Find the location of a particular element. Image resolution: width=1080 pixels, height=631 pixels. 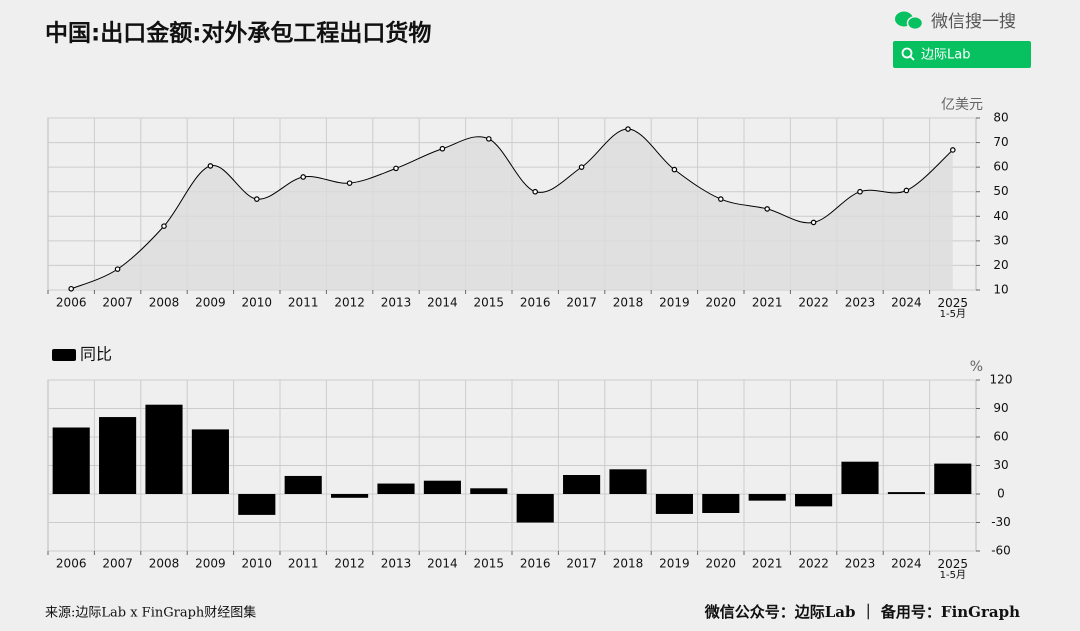

y-tick-label: 70 is located at coordinates (1000, 142).